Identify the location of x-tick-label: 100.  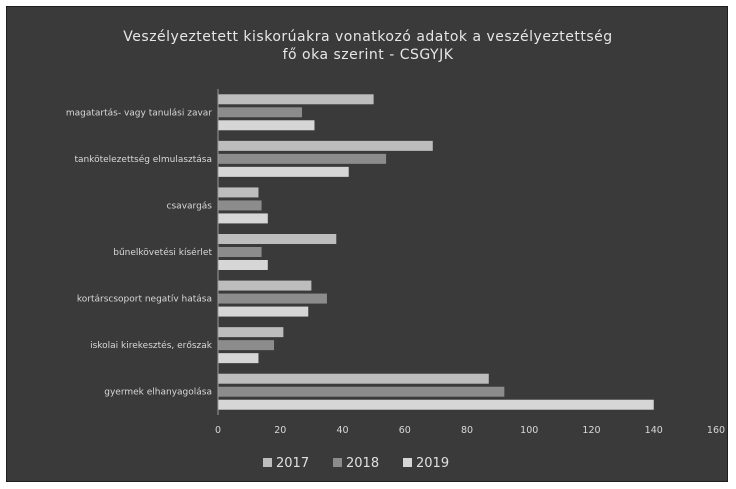
(529, 430).